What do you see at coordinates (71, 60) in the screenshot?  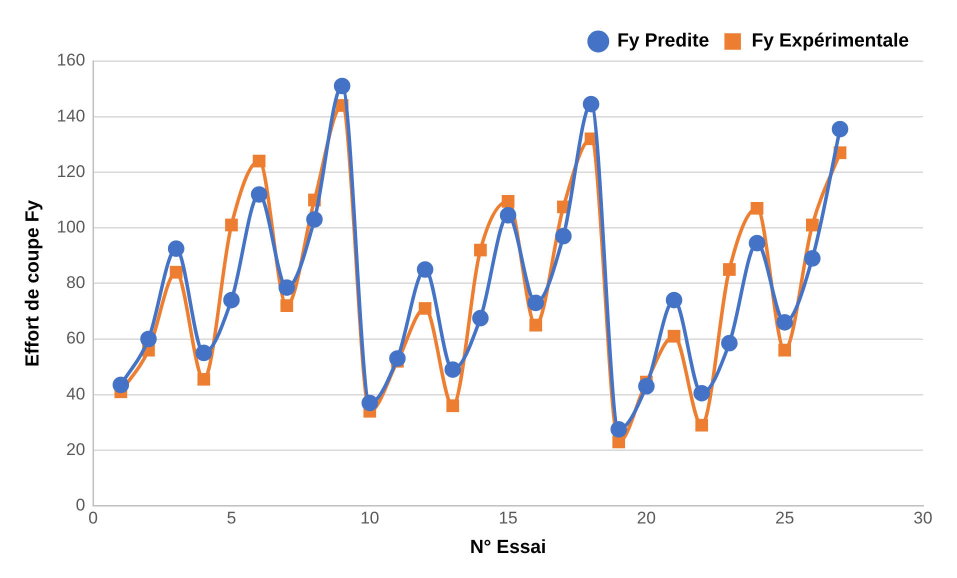 I see `y-tick-label: 160` at bounding box center [71, 60].